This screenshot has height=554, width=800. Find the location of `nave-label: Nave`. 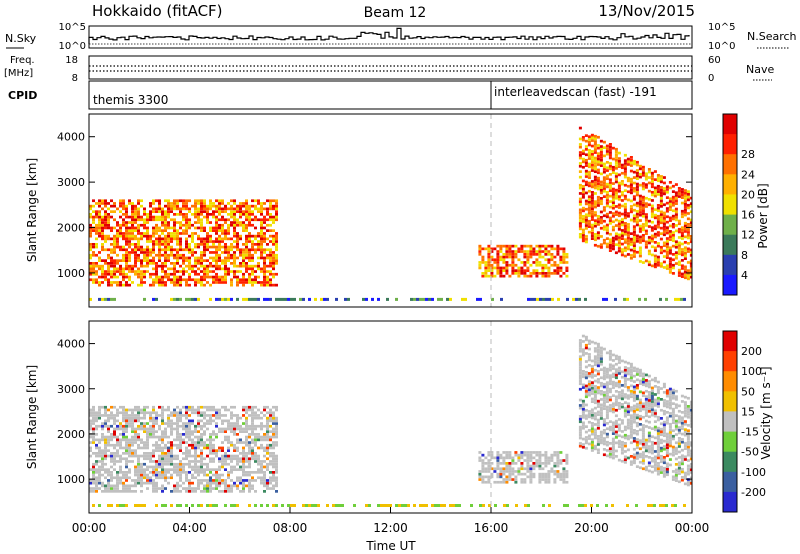

nave-label: Nave is located at coordinates (760, 69).